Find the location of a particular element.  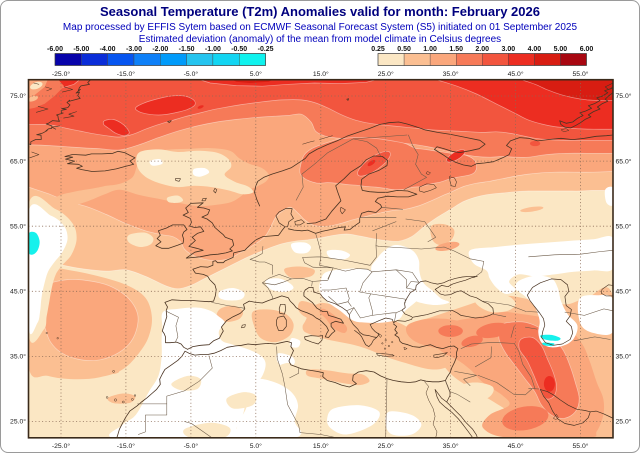

svg-text: 2.00 is located at coordinates (482, 49).